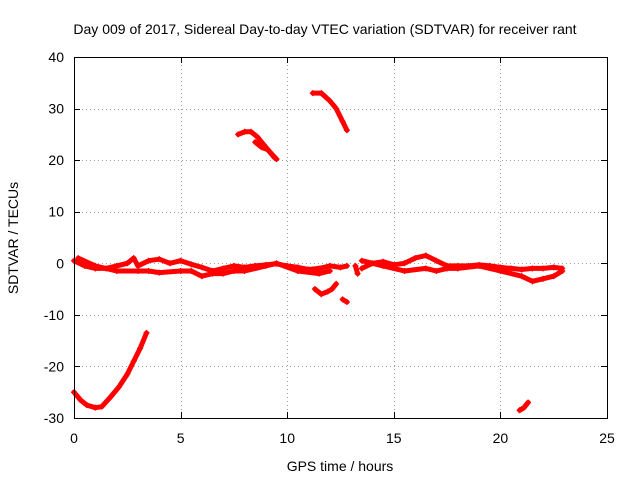 The image size is (640, 480). Describe the element at coordinates (462, 271) in the screenshot. I see `series-band-near-zero-d` at that location.